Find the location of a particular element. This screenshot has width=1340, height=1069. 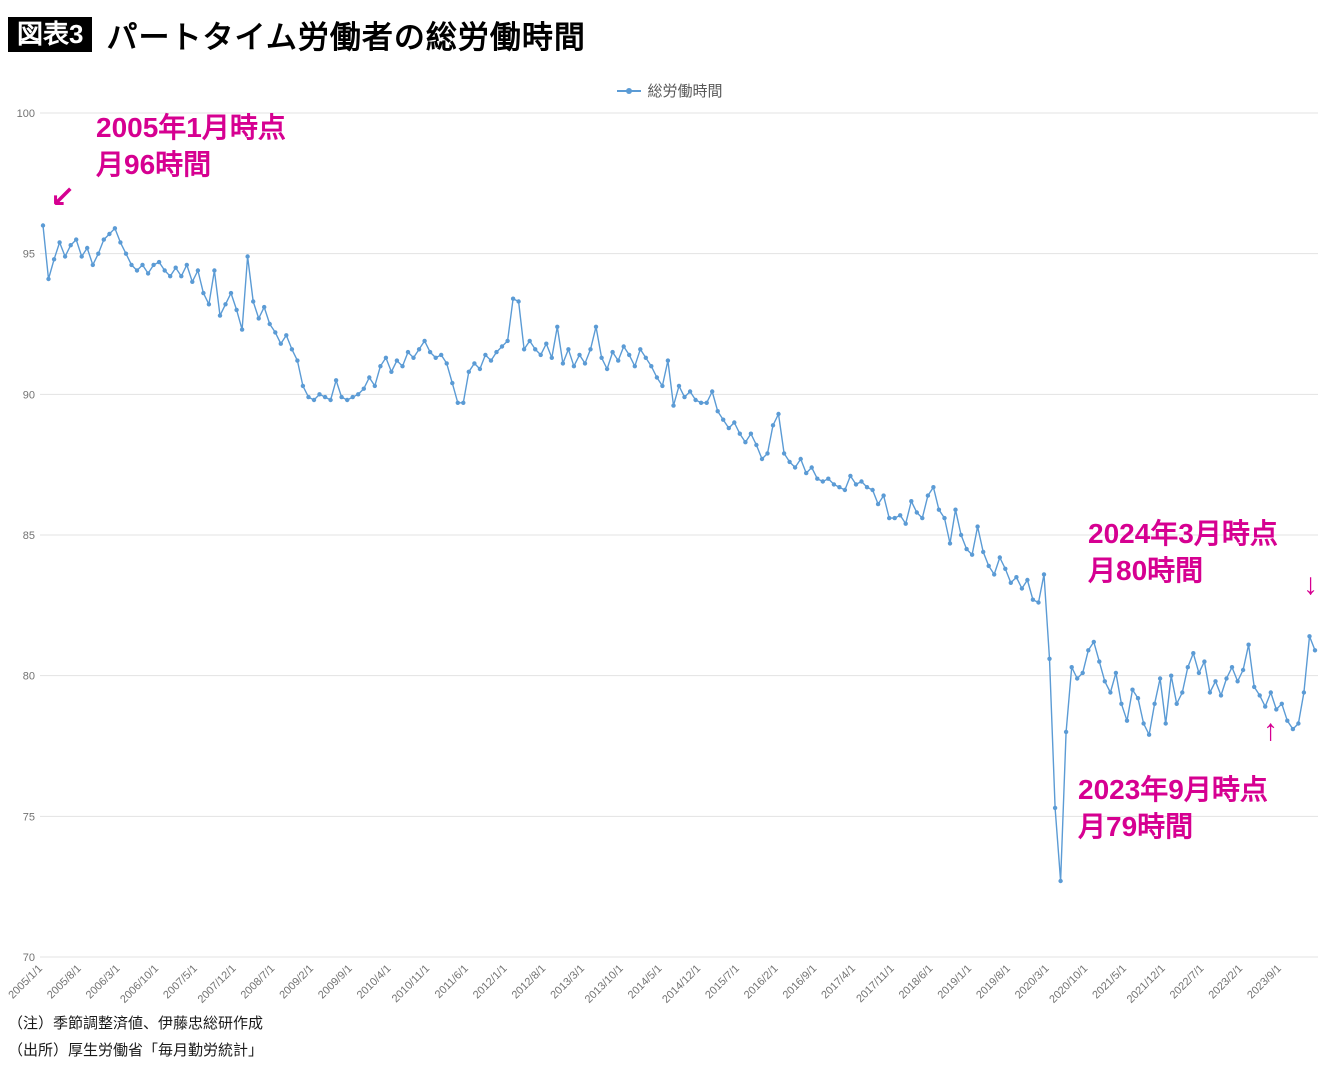

svg-text: 2009/9/1 is located at coordinates (335, 982).